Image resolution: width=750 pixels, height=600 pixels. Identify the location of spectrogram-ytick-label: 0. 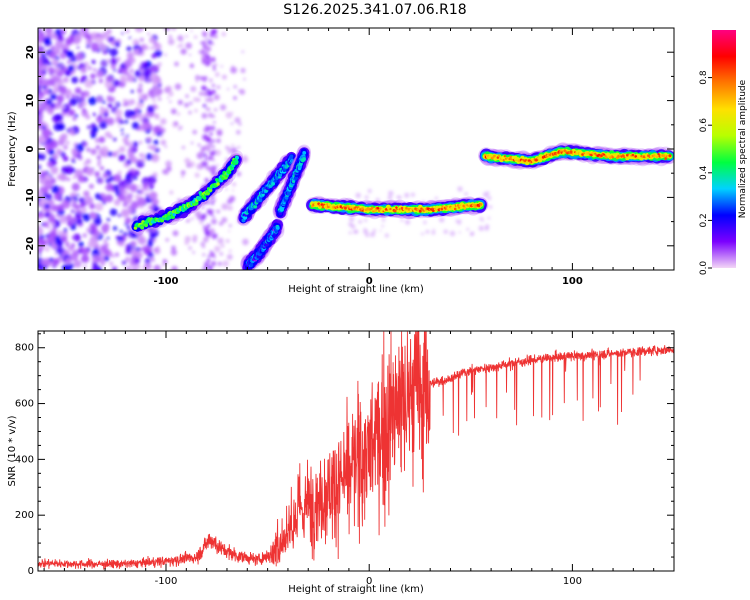
(30, 148).